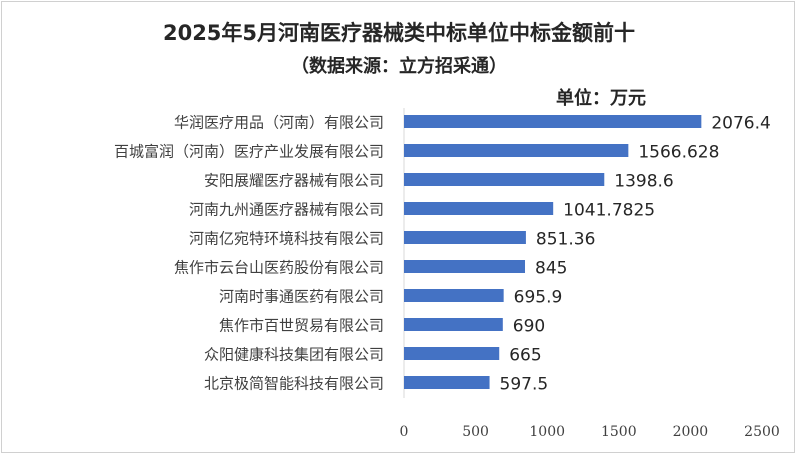  What do you see at coordinates (691, 432) in the screenshot?
I see `x-tick-label: 2000` at bounding box center [691, 432].